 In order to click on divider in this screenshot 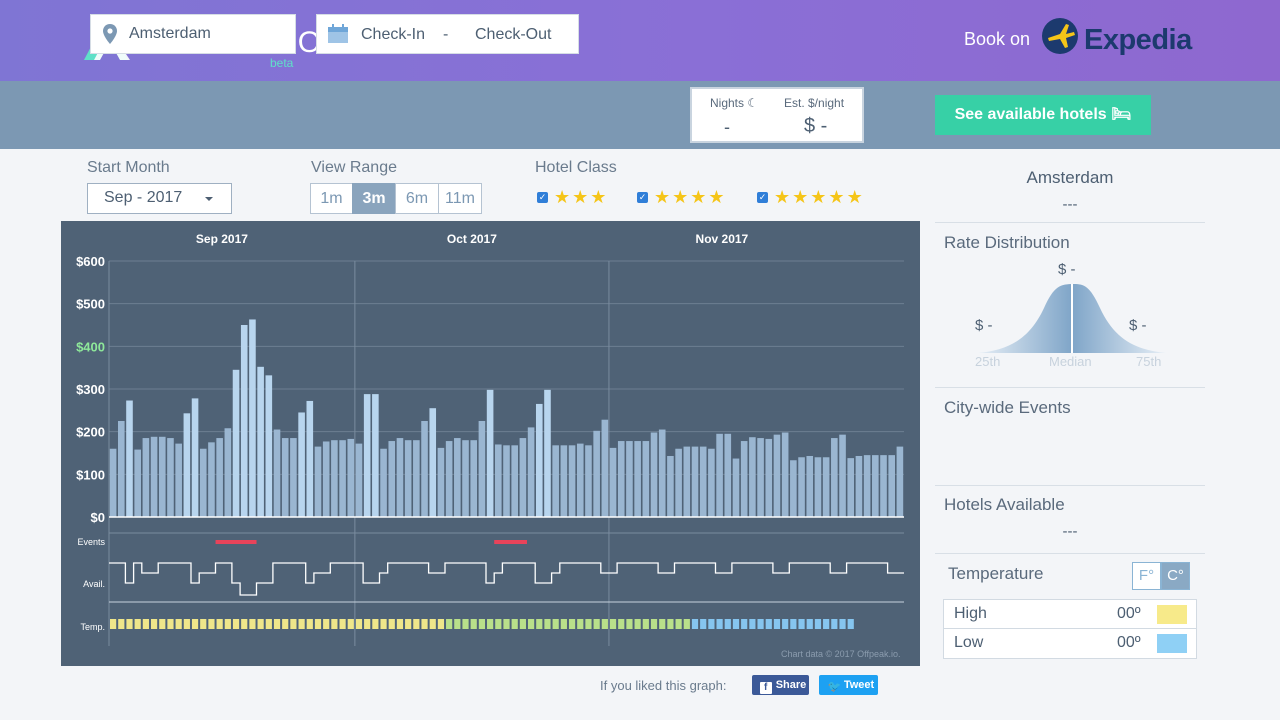, I will do `click(1070, 387)`.